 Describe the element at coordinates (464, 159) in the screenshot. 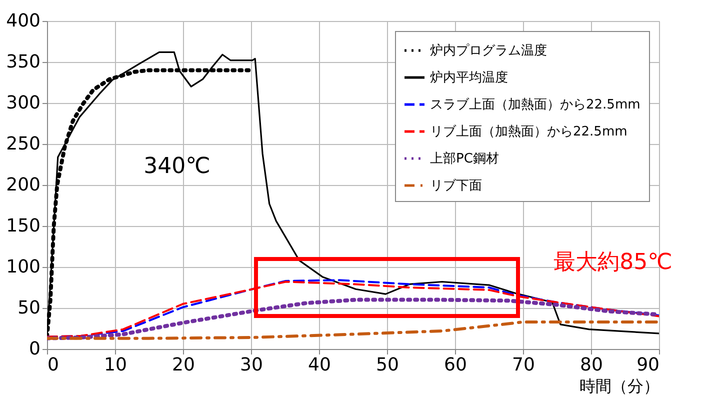

I see `legend-label: 上部PC鋼材` at that location.